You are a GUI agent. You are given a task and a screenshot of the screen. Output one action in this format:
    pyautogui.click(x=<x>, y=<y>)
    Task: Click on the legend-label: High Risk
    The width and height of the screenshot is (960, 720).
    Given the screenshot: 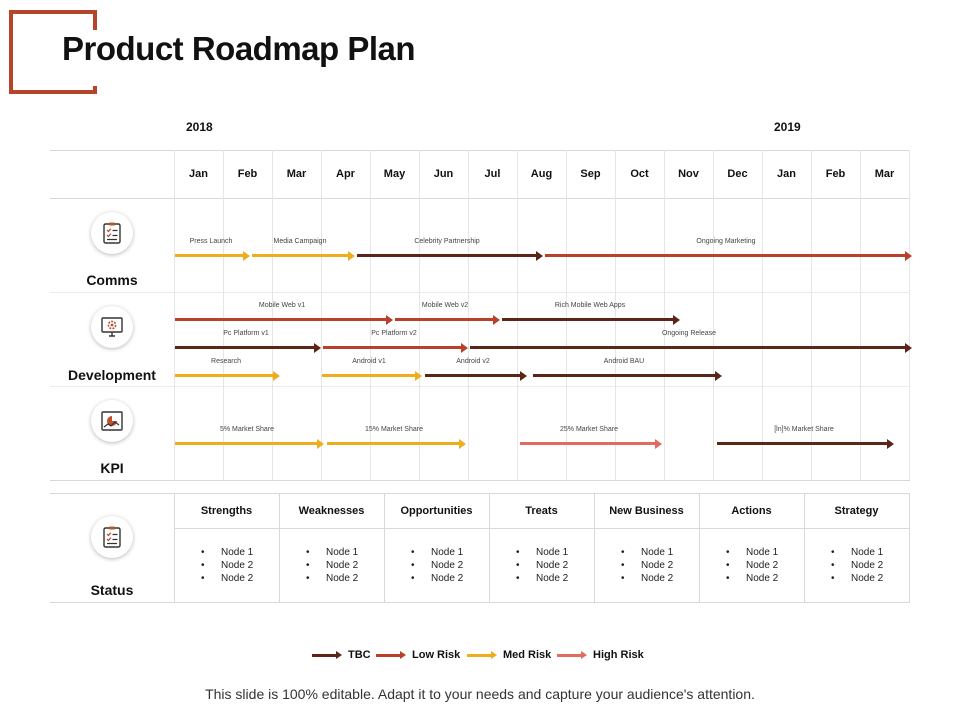 What is the action you would take?
    pyautogui.click(x=618, y=655)
    